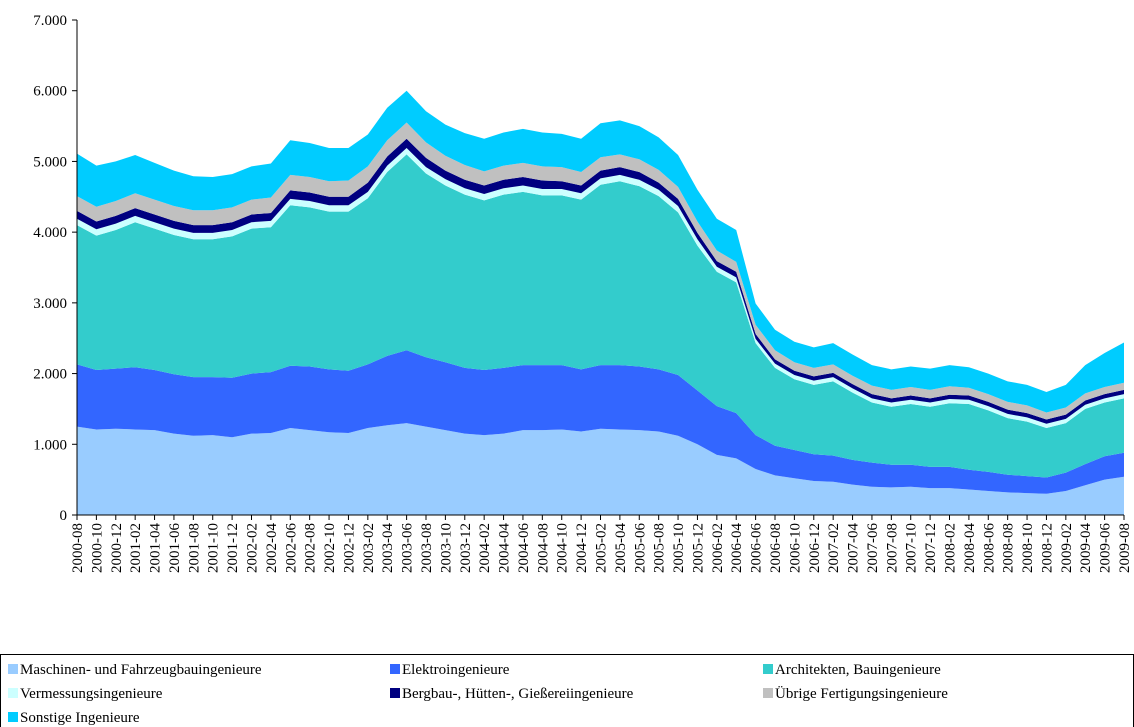 This screenshot has height=727, width=1134. What do you see at coordinates (233, 548) in the screenshot?
I see `x-tick-label: 2001-12` at bounding box center [233, 548].